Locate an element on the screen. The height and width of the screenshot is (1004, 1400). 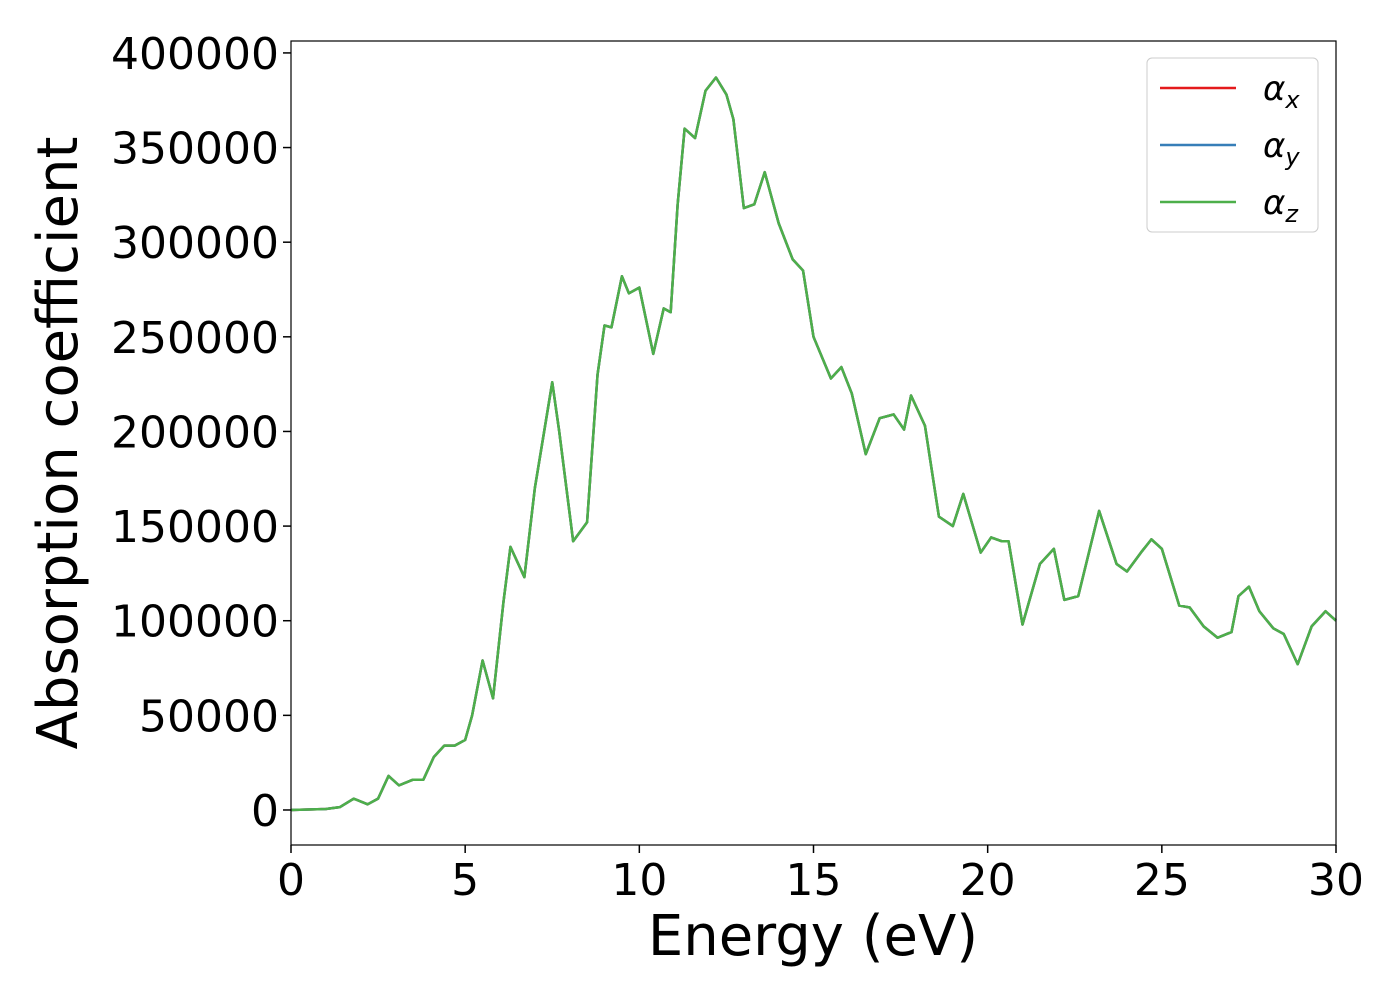
x-tick-label: 20 is located at coordinates (988, 880).